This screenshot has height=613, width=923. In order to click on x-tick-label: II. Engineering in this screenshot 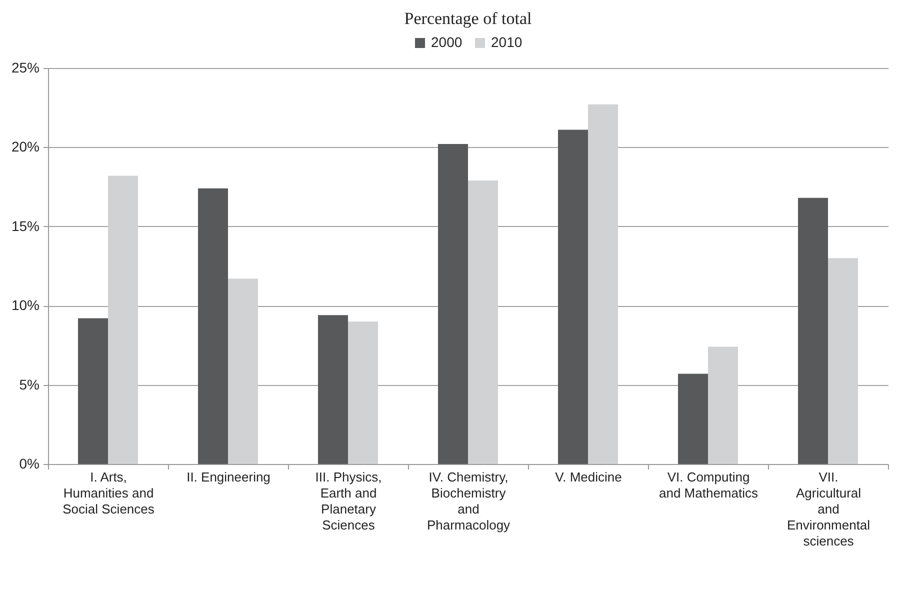, I will do `click(228, 477)`.